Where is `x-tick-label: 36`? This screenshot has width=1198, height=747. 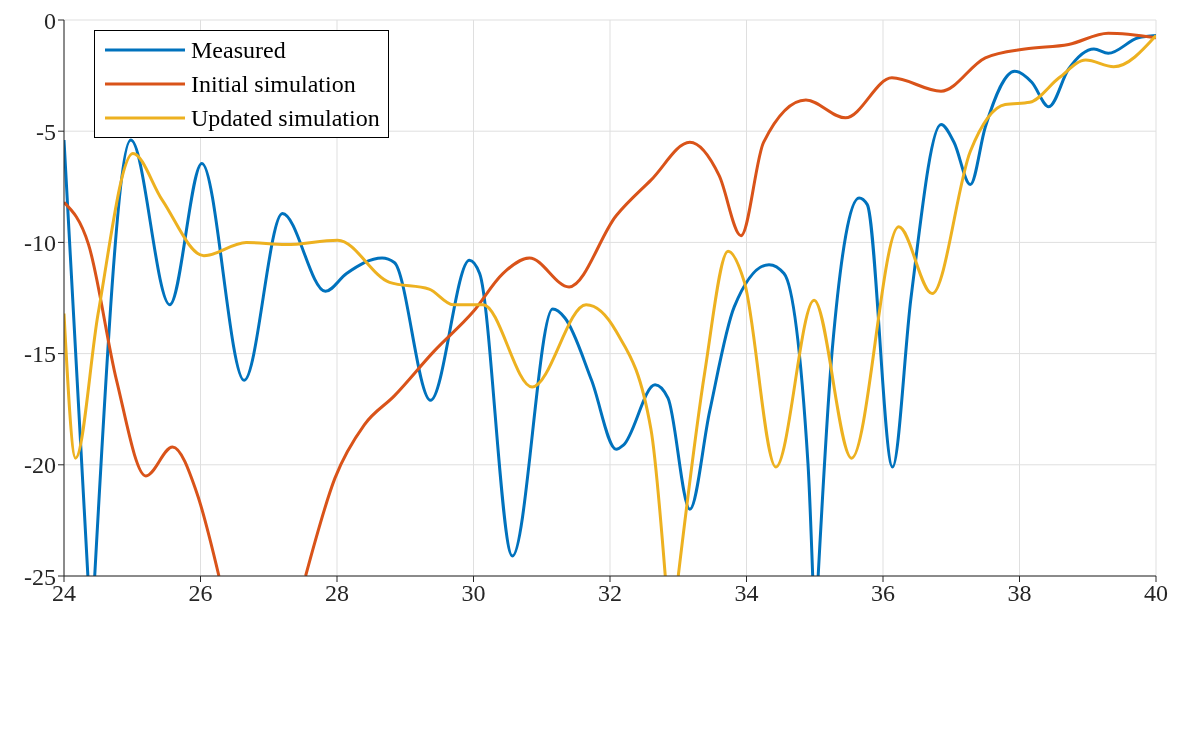
x-tick-label: 36 is located at coordinates (883, 593).